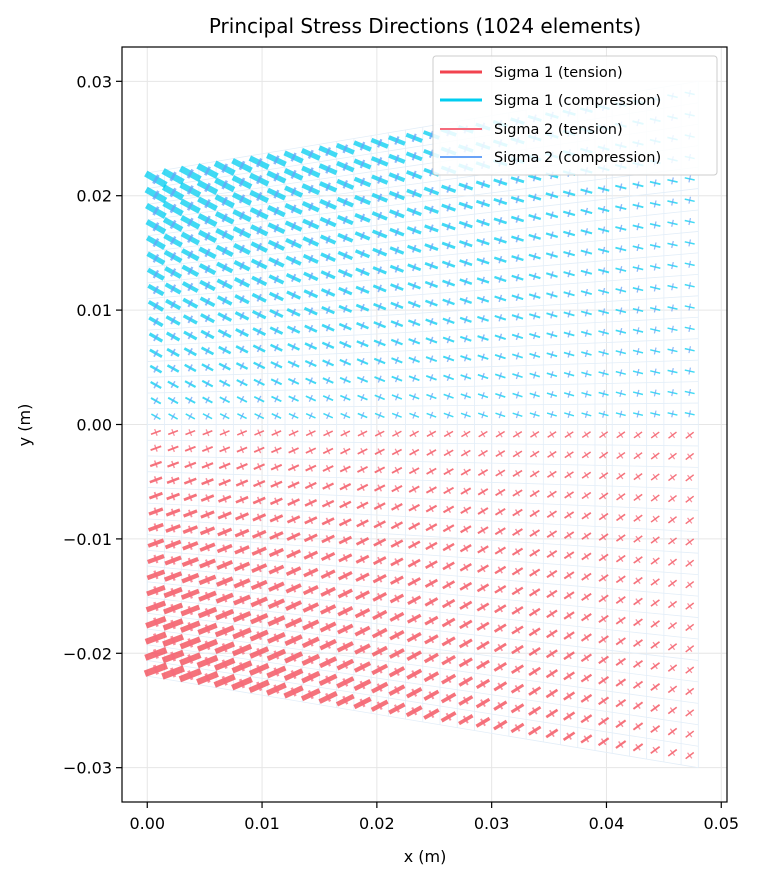 This screenshot has height=881, width=760. What do you see at coordinates (377, 823) in the screenshot?
I see `x-tick-label: 0.02` at bounding box center [377, 823].